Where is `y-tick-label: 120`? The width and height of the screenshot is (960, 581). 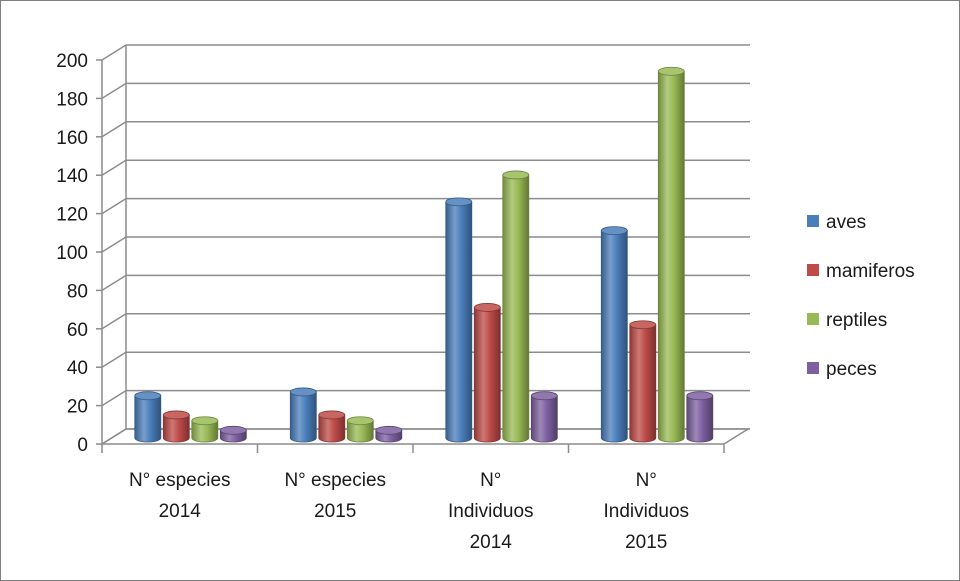
y-tick-label: 120 is located at coordinates (72, 215).